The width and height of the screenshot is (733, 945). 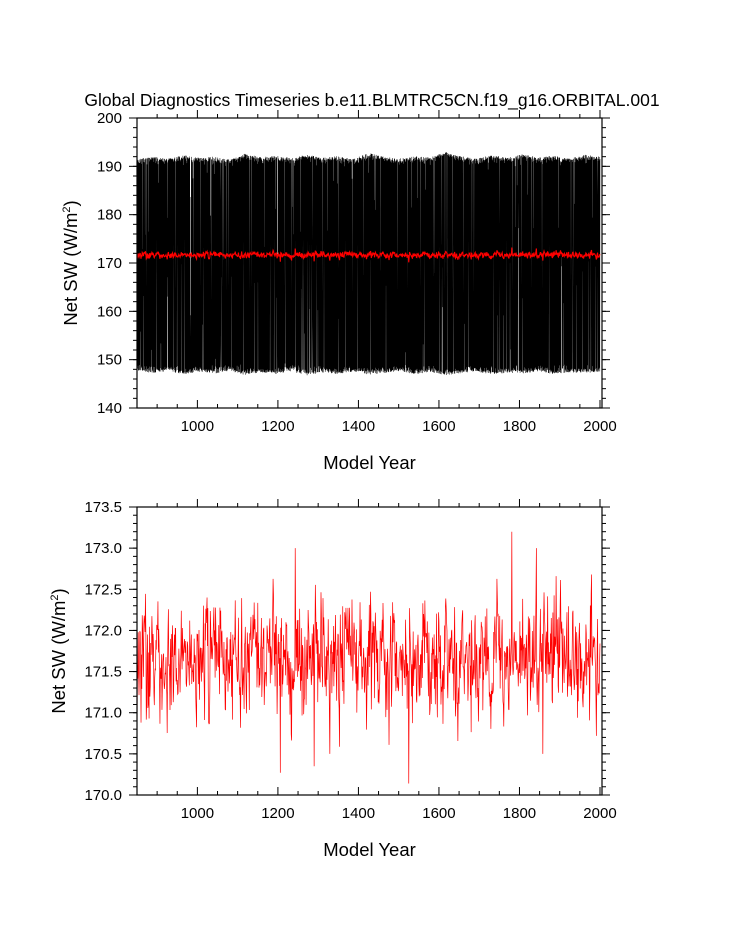 What do you see at coordinates (103, 754) in the screenshot?
I see `bottom-y-tick-label: 170.5` at bounding box center [103, 754].